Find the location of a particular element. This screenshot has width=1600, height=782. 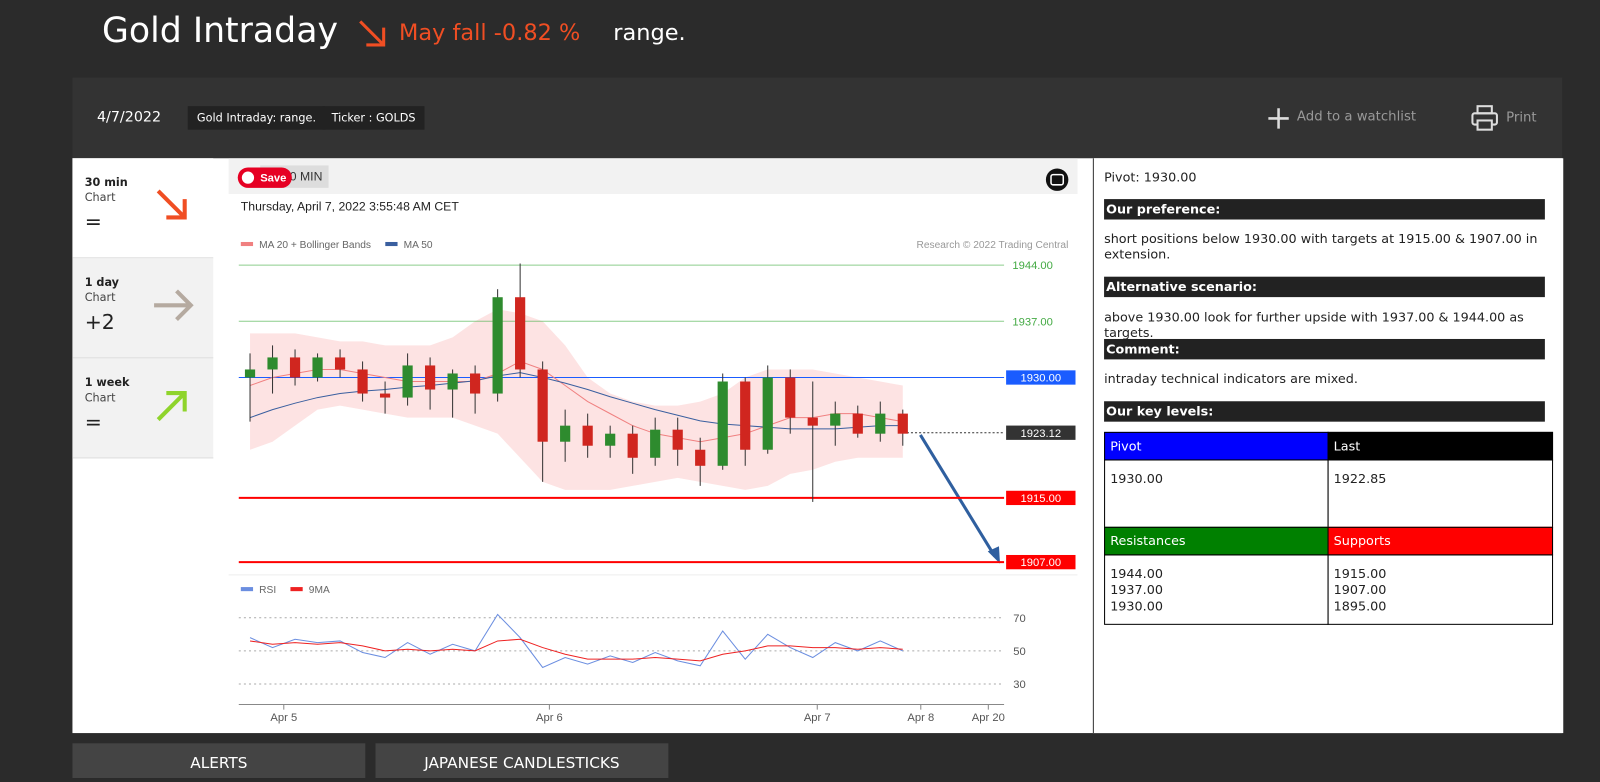

watchlist-button: Add to a watchlist is located at coordinates (1356, 117).